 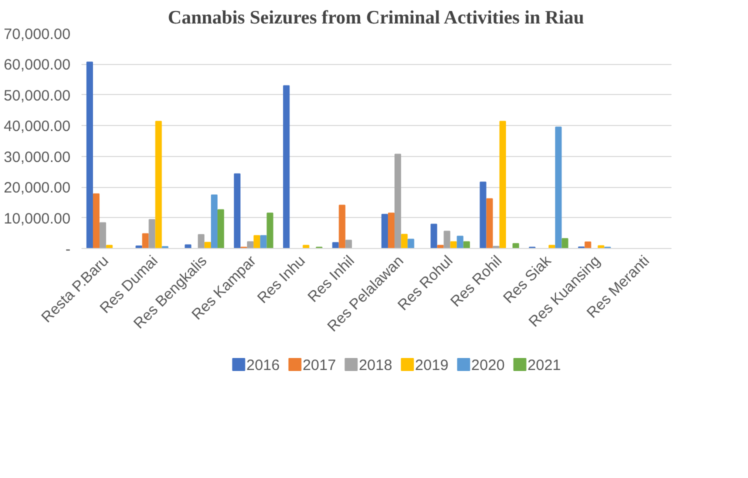 I want to click on legend-label: 2016, so click(x=263, y=365).